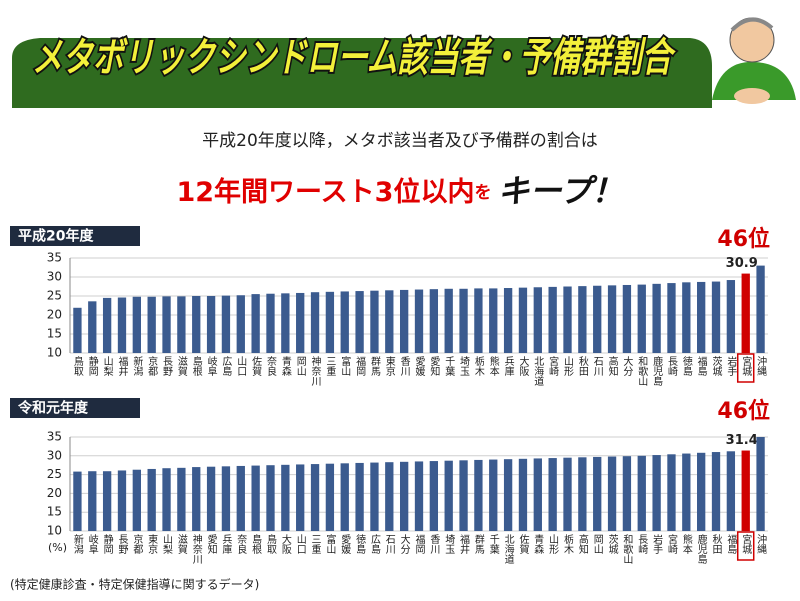 This screenshot has height=601, width=800. I want to click on x-tick-label: 京都, so click(152, 366).